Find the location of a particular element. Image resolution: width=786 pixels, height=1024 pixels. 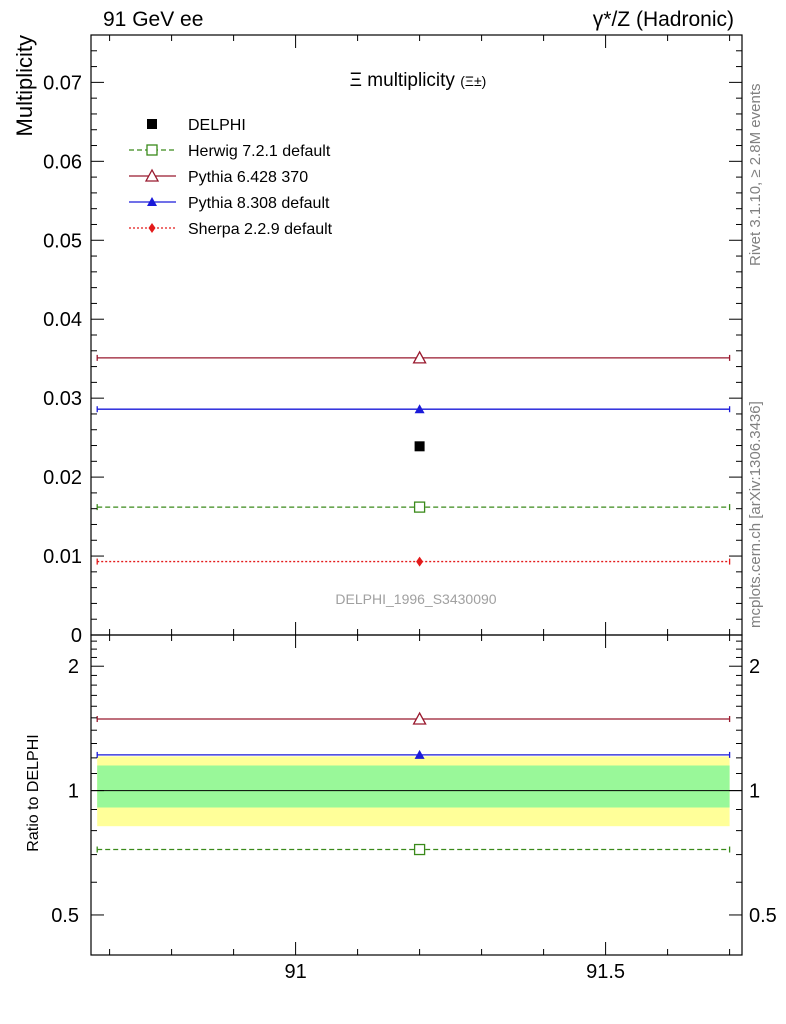

legend-label-1: Herwig 7.2.1 default is located at coordinates (259, 151).